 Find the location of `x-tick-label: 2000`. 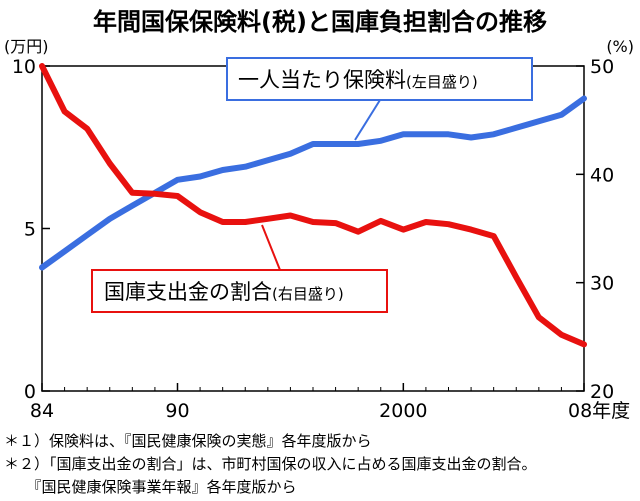

x-tick-label: 2000 is located at coordinates (403, 411).